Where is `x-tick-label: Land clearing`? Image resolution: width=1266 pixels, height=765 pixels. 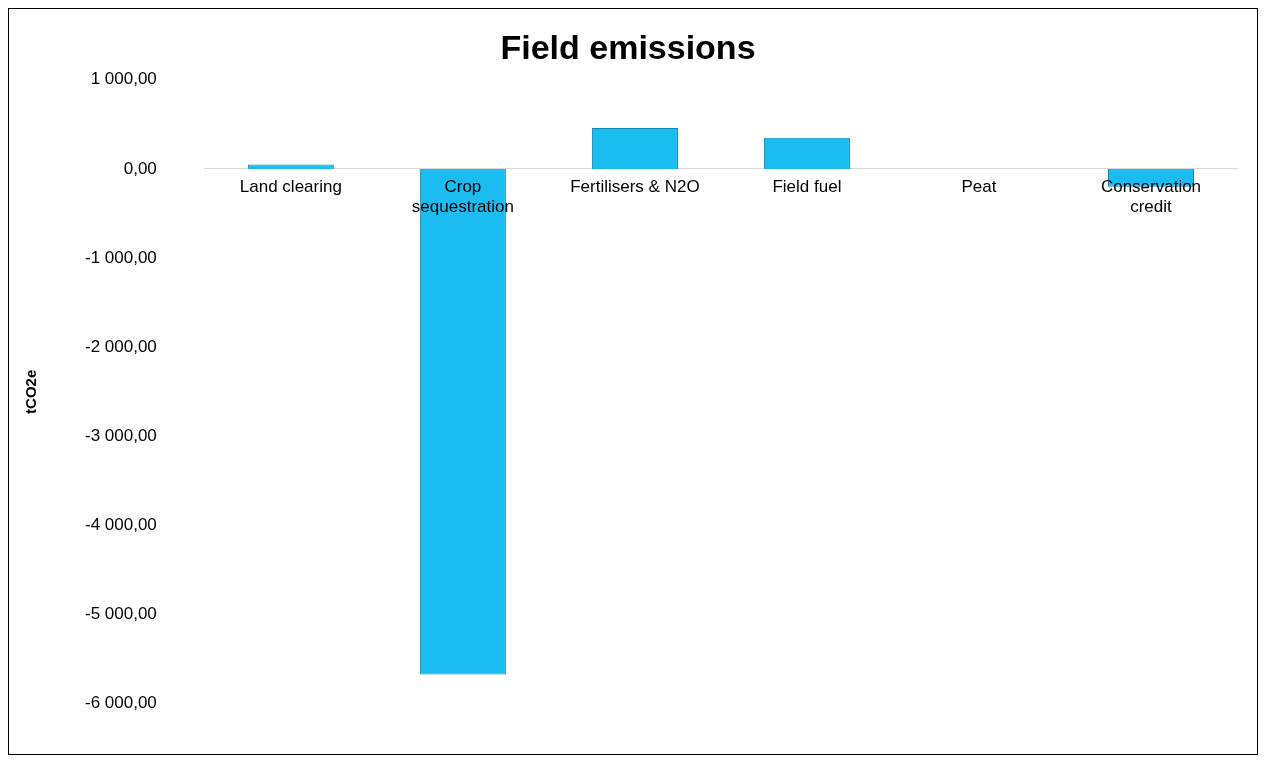 x-tick-label: Land clearing is located at coordinates (290, 186).